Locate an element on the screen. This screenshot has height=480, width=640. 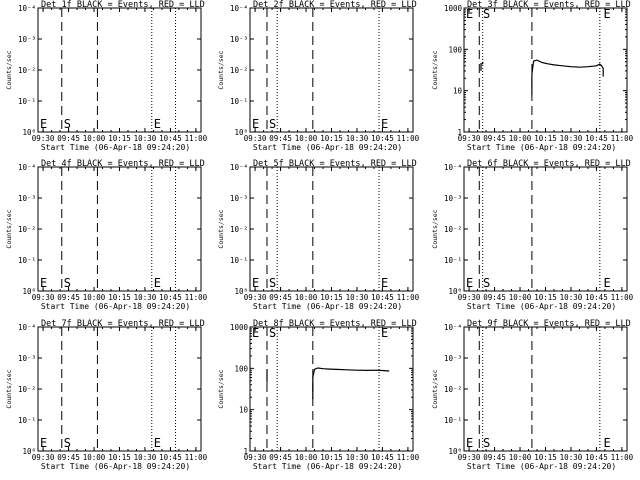
y-tick-label: 1000 is located at coordinates (239, 327).